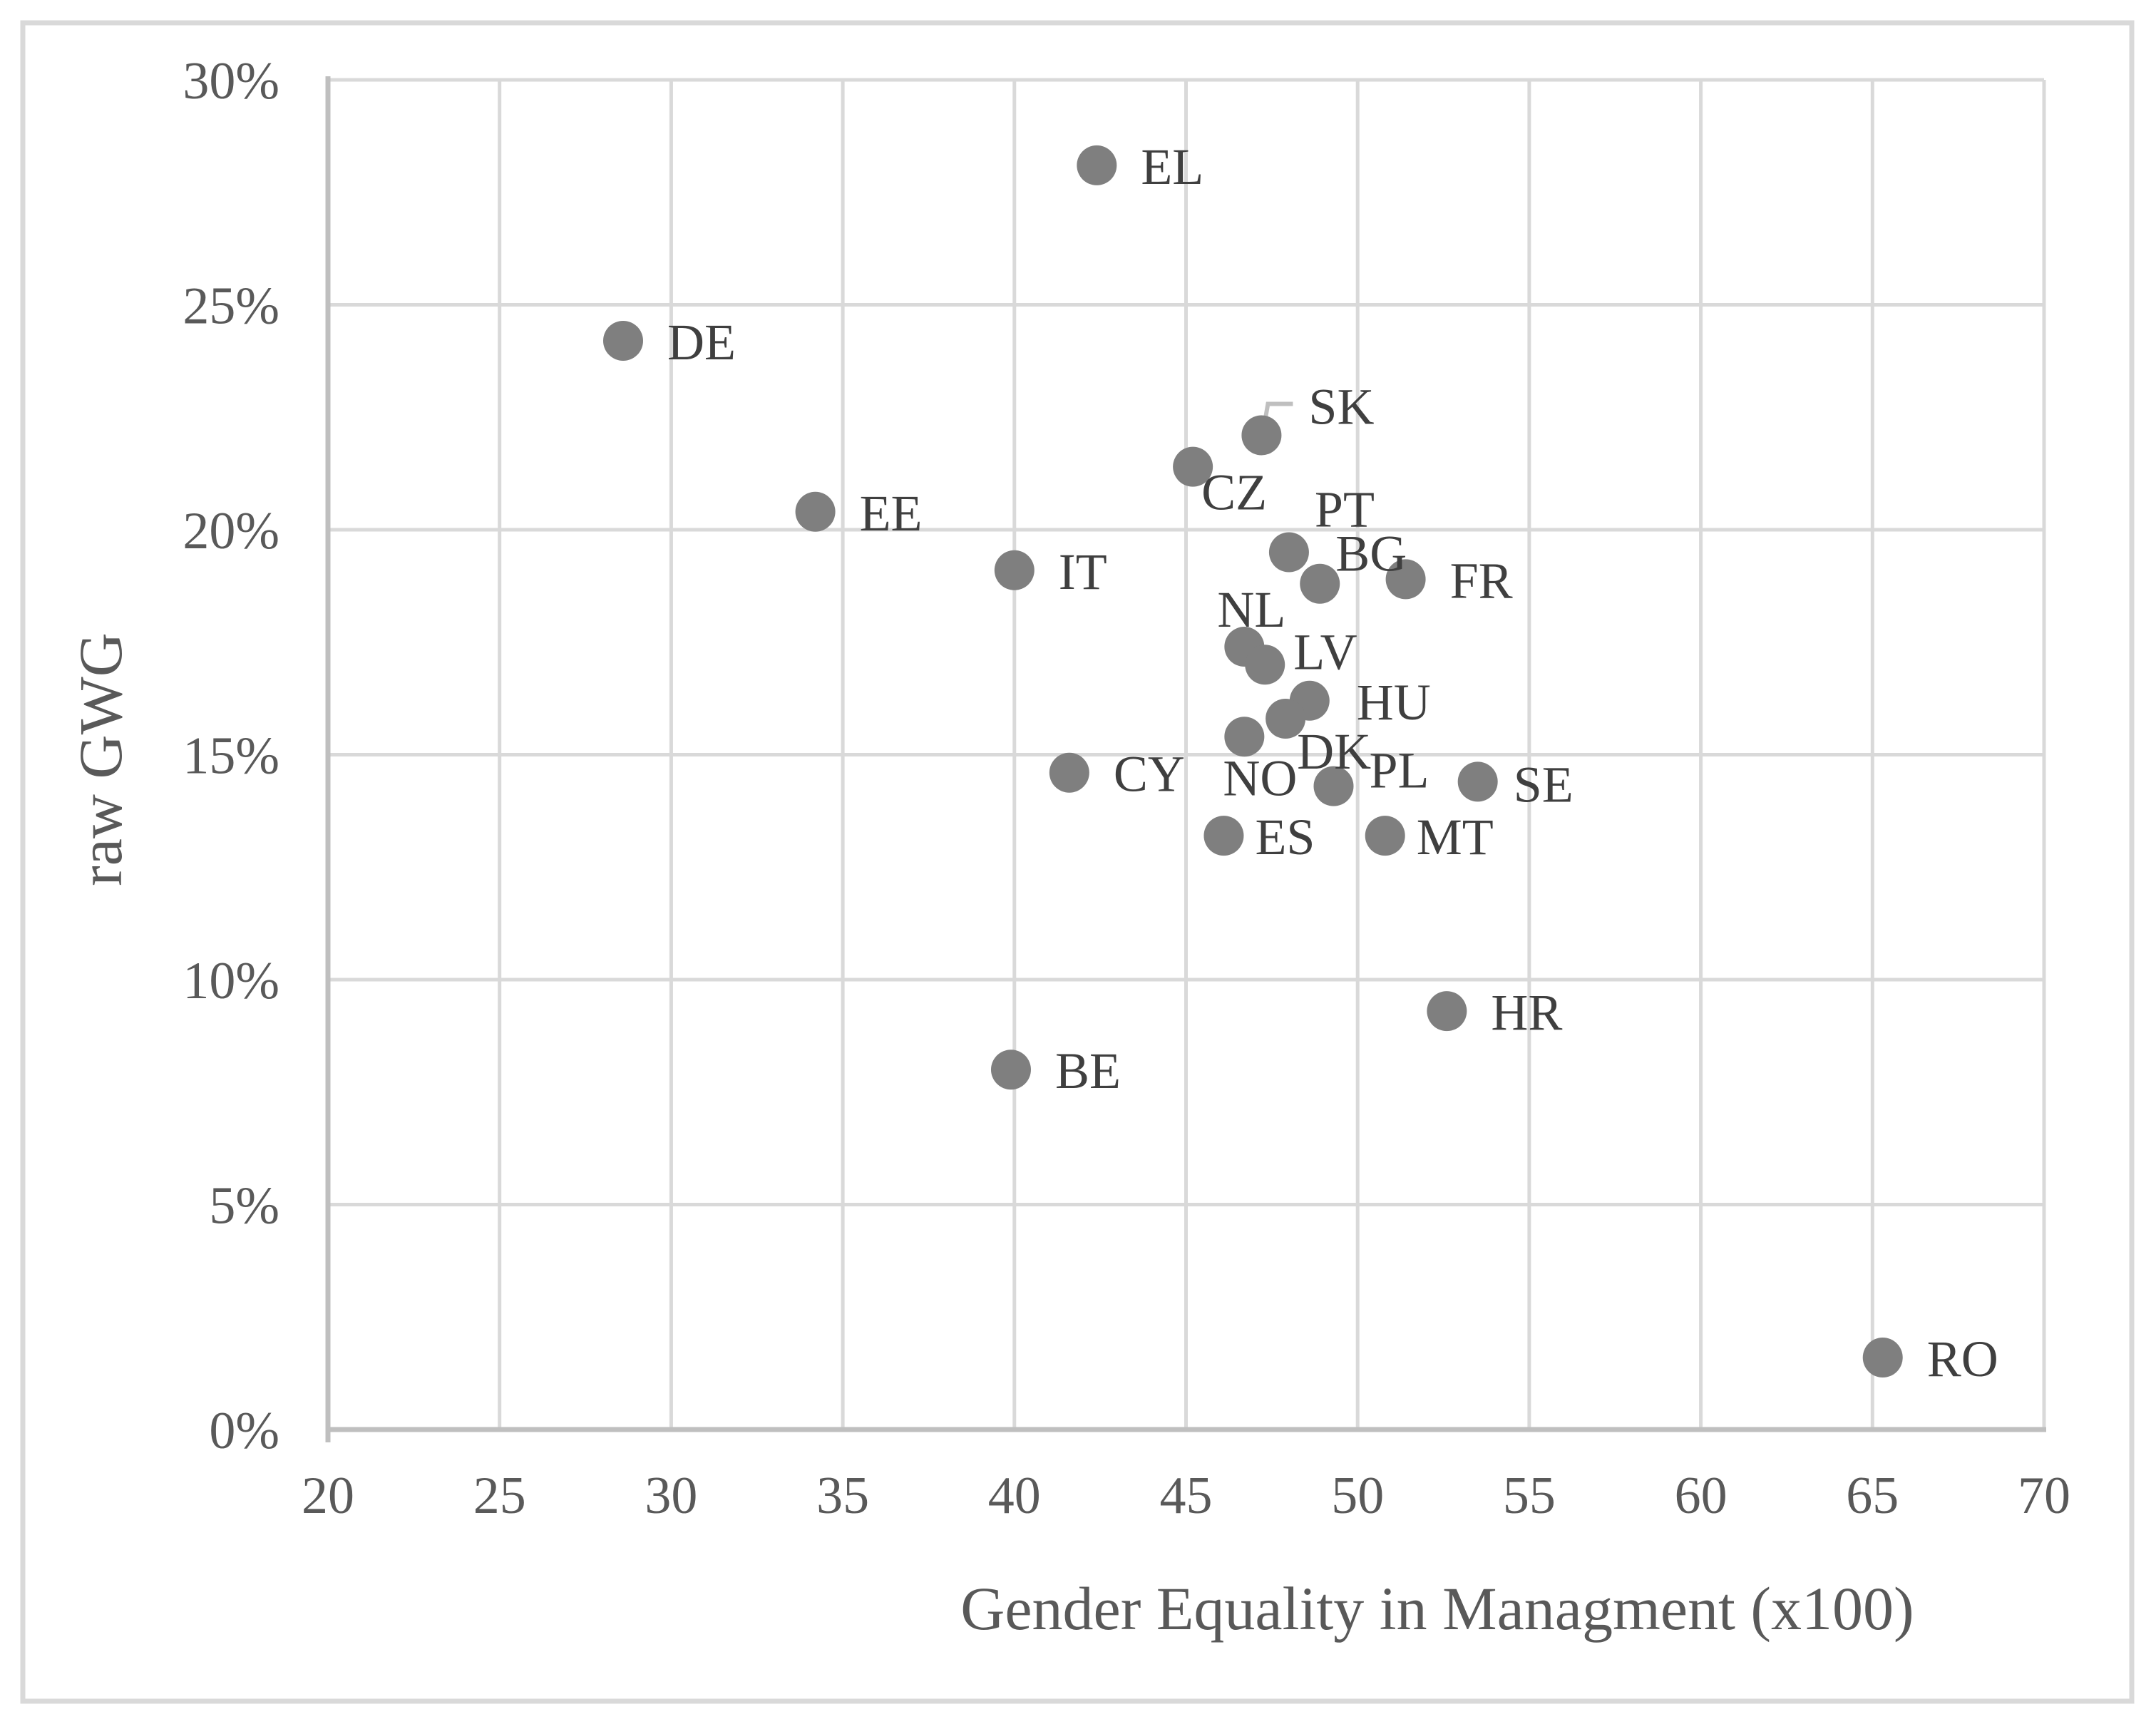  What do you see at coordinates (1477, 781) in the screenshot?
I see `data-point-SE` at bounding box center [1477, 781].